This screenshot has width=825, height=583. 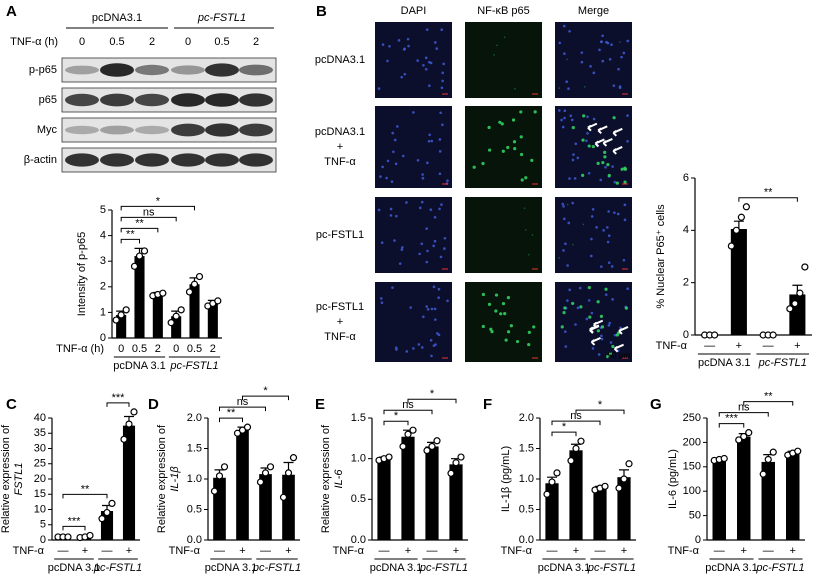 I want to click on lane-axis-label: TNF-α (h), so click(x=34, y=42).